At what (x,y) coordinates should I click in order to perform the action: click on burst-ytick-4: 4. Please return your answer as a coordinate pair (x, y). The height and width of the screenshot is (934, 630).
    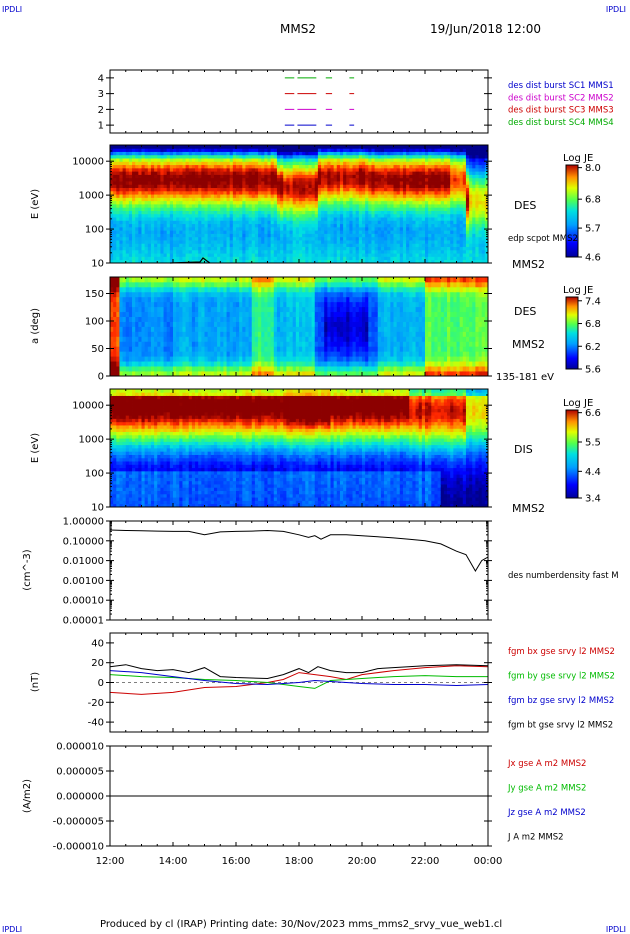
    Looking at the image, I should click on (101, 78).